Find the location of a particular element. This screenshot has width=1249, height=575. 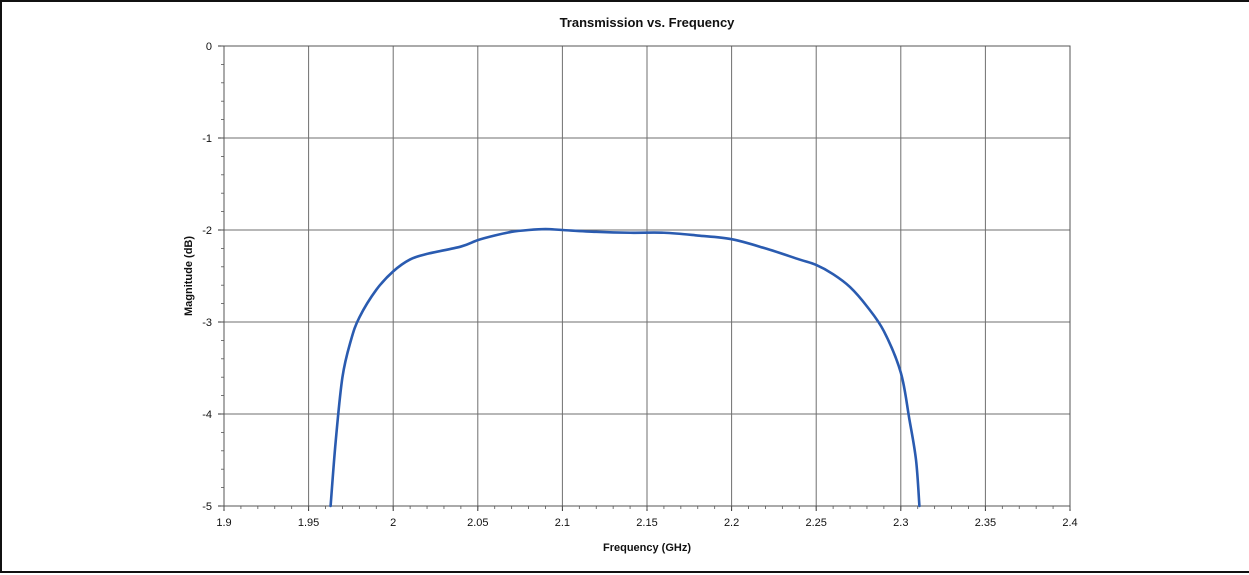

x-tick-labels: 1.9 1.95 2 2.05 2.1 2.15 2.2 2.25 2.3 2.35 2.4 is located at coordinates (646, 523).